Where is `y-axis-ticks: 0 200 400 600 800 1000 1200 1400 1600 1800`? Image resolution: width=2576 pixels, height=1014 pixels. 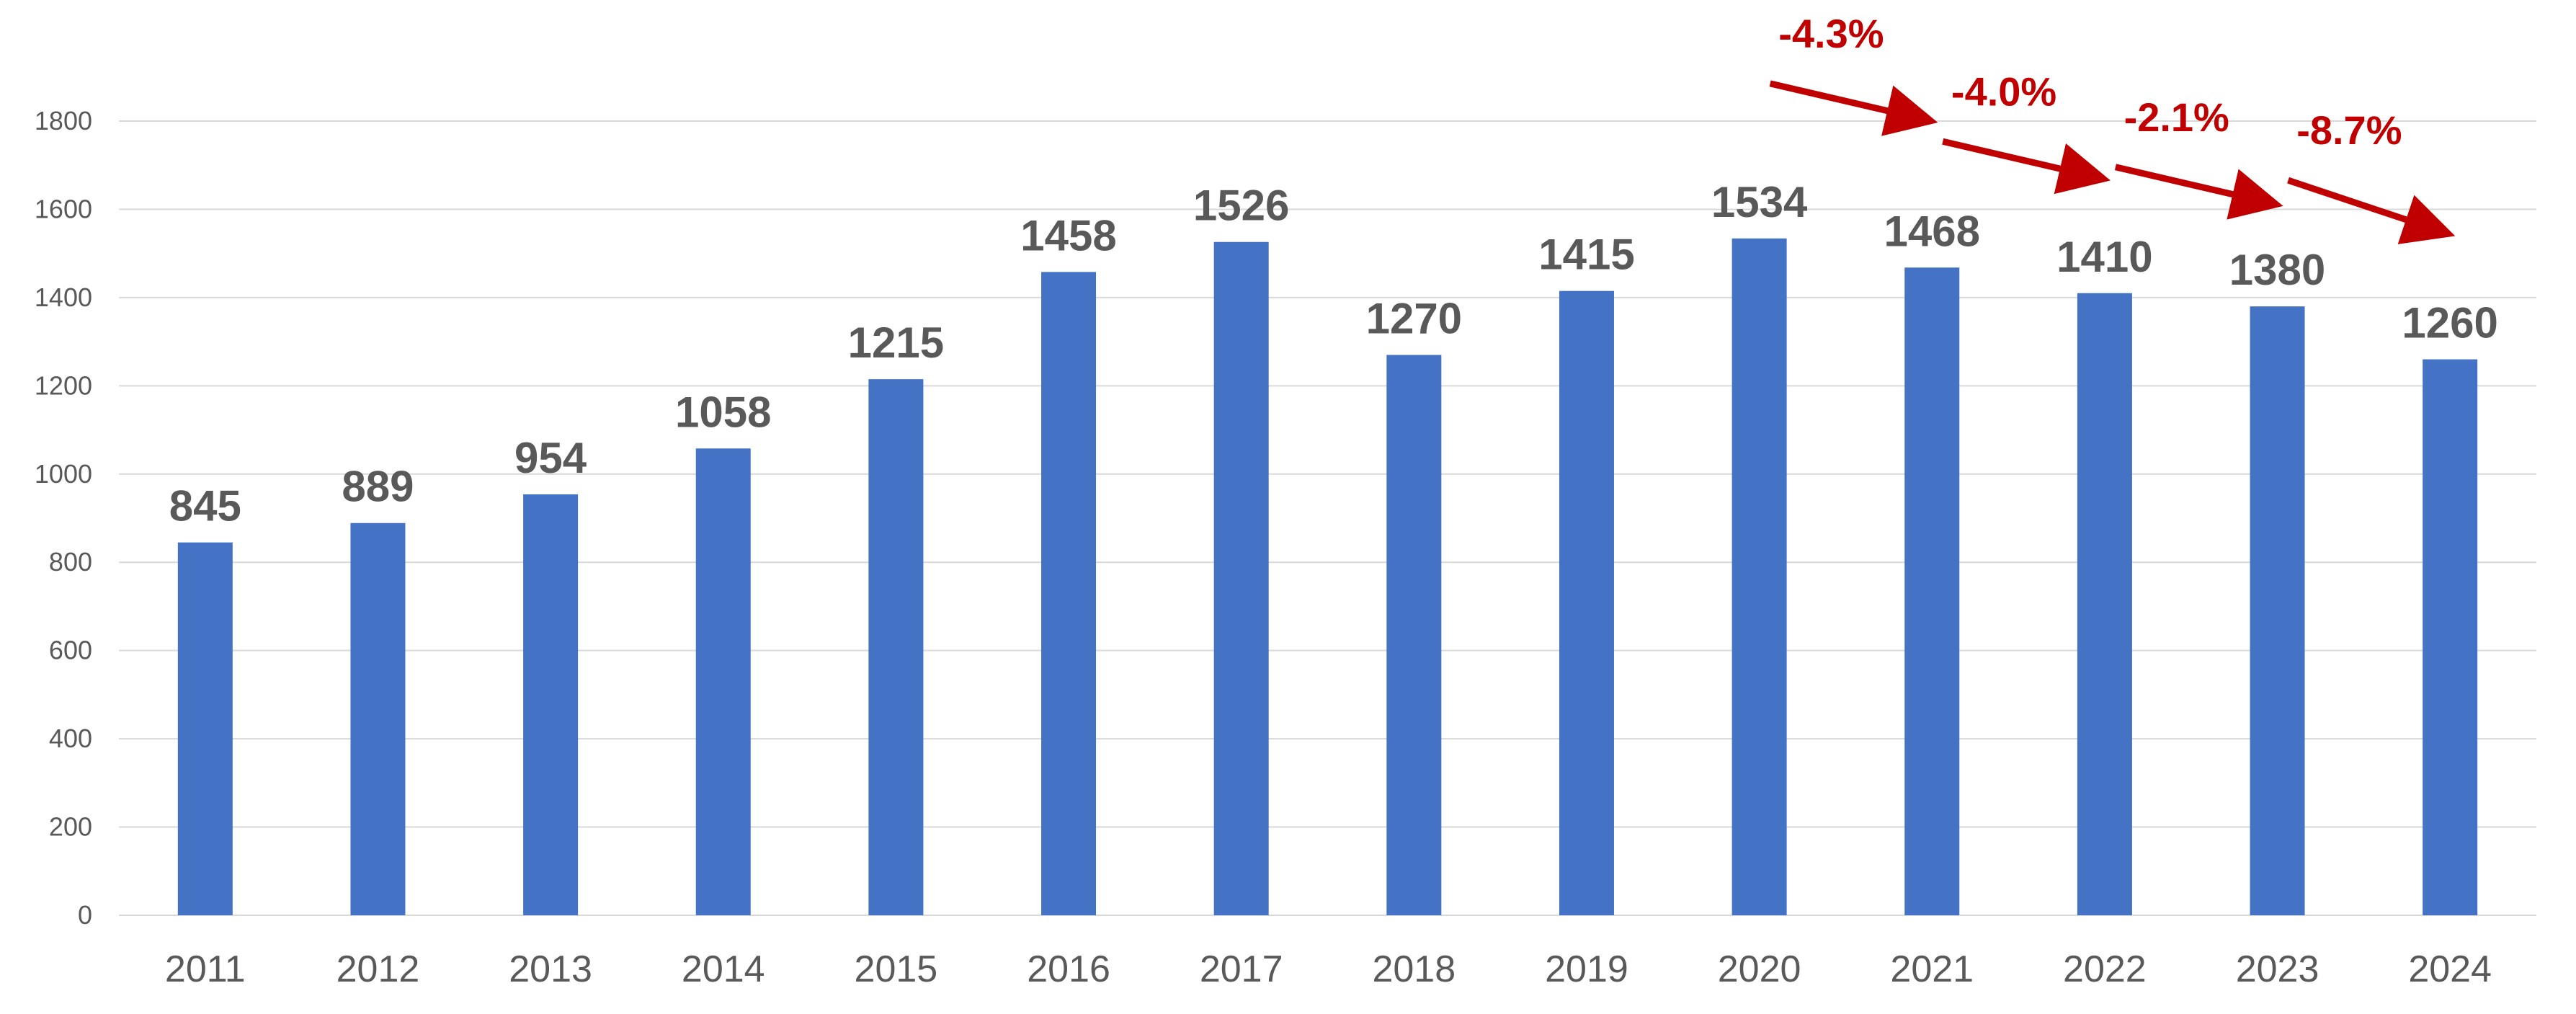 y-axis-ticks: 0 200 400 600 800 1000 1200 1400 1600 1800 is located at coordinates (63, 518).